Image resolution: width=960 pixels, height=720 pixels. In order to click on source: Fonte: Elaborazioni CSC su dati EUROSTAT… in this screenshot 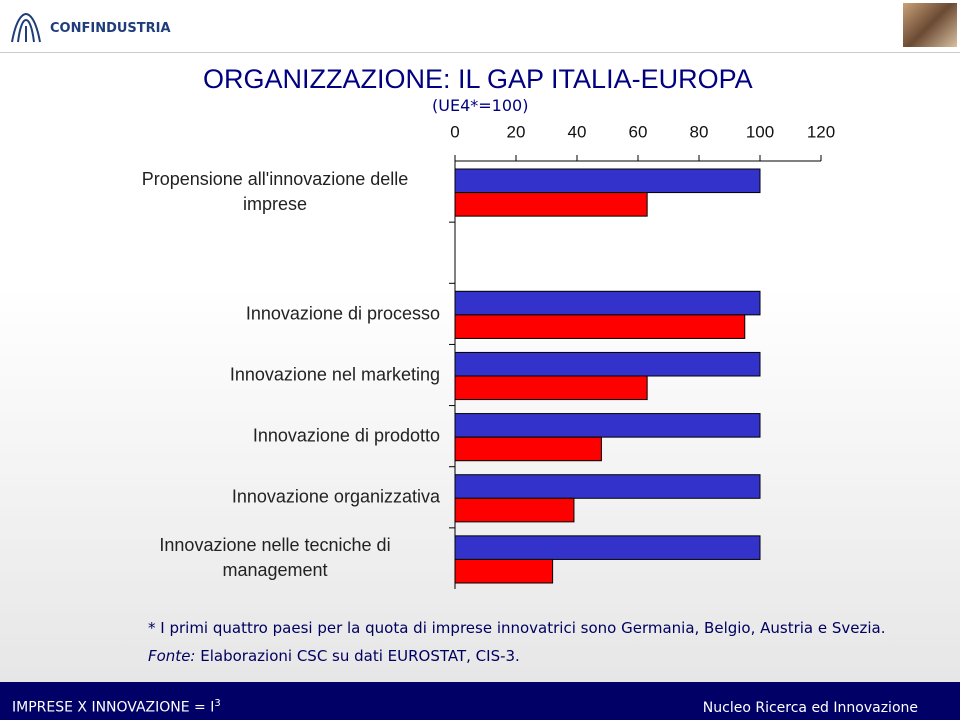, I will do `click(334, 656)`.